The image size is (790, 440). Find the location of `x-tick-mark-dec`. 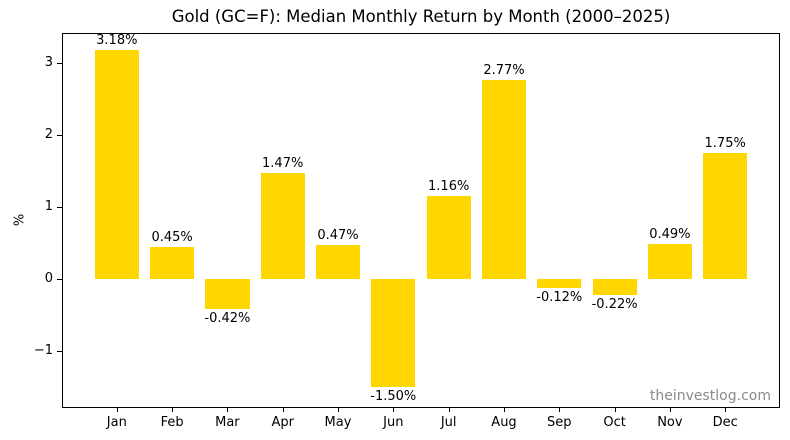

x-tick-mark-dec is located at coordinates (726, 410).